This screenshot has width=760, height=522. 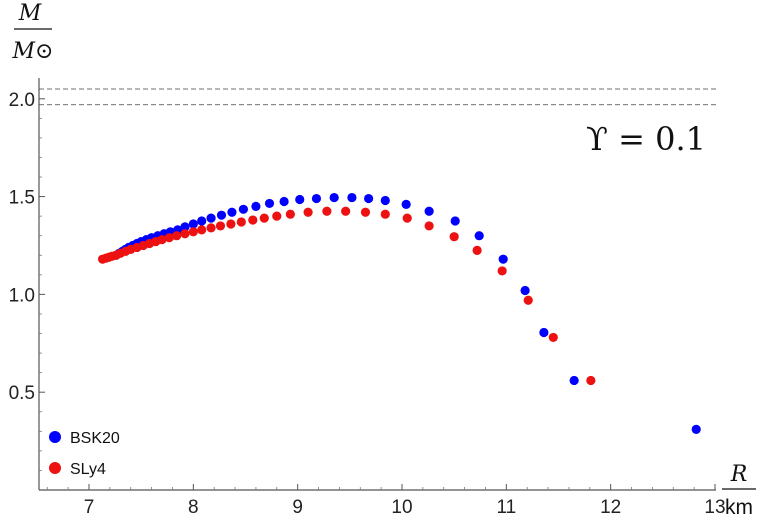 I want to click on x-axis-title: R km, so click(x=739, y=490).